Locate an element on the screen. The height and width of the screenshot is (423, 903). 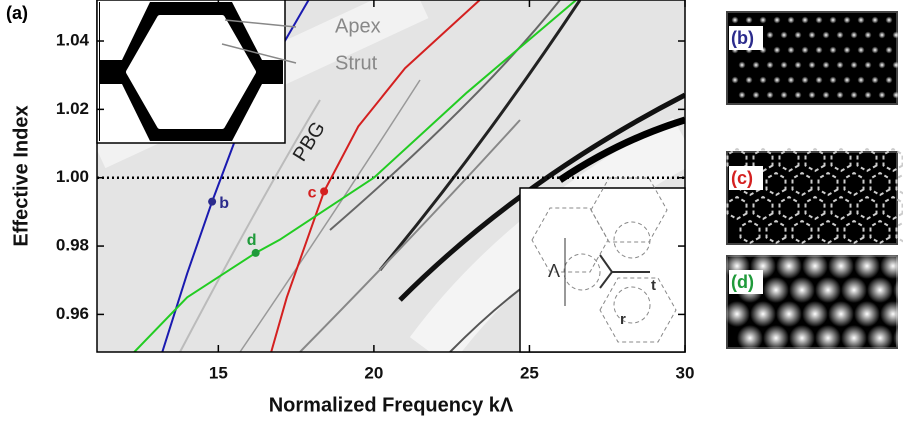
pitch-label: Λ is located at coordinates (554, 271).